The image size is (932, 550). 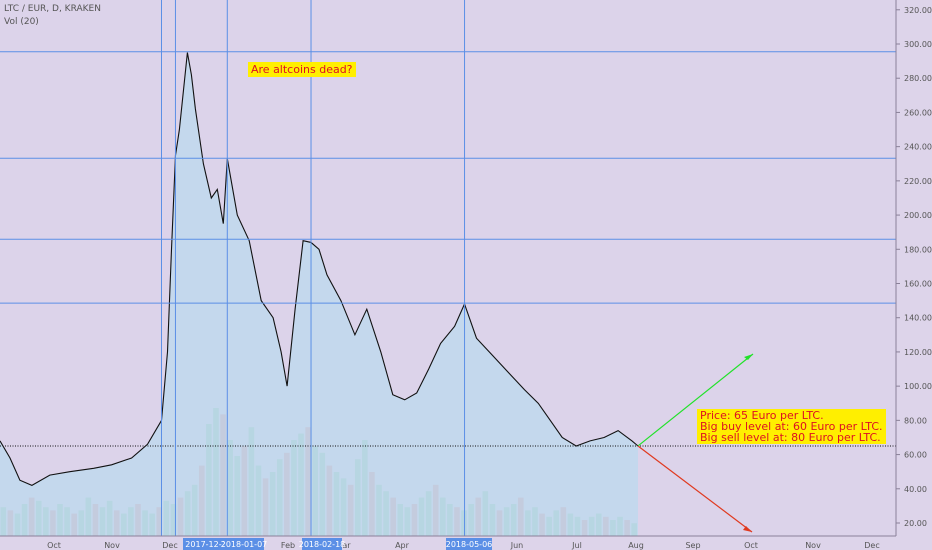 I want to click on date-marker-label: 2018-02-18, so click(x=322, y=544).